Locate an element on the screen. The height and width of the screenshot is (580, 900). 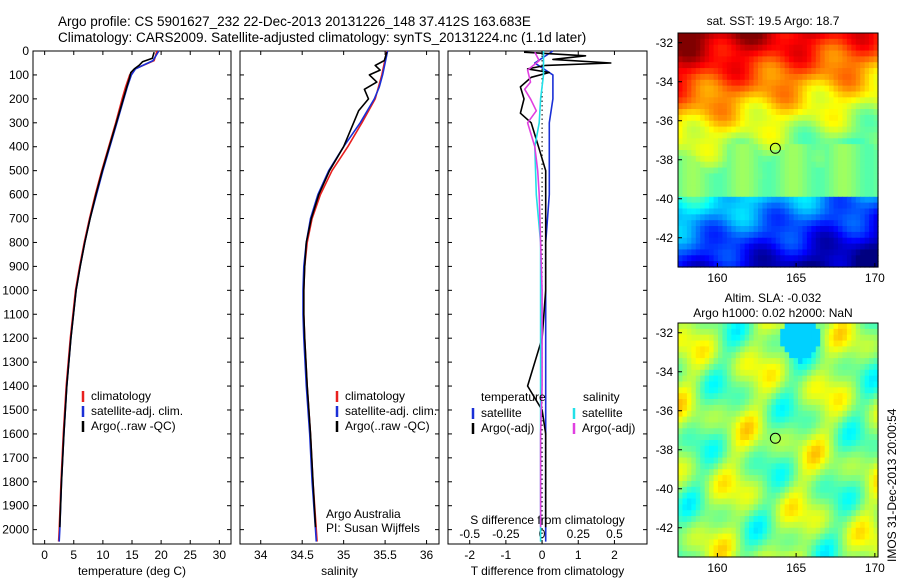
sla-map-ytick-label: -38 is located at coordinates (665, 450).